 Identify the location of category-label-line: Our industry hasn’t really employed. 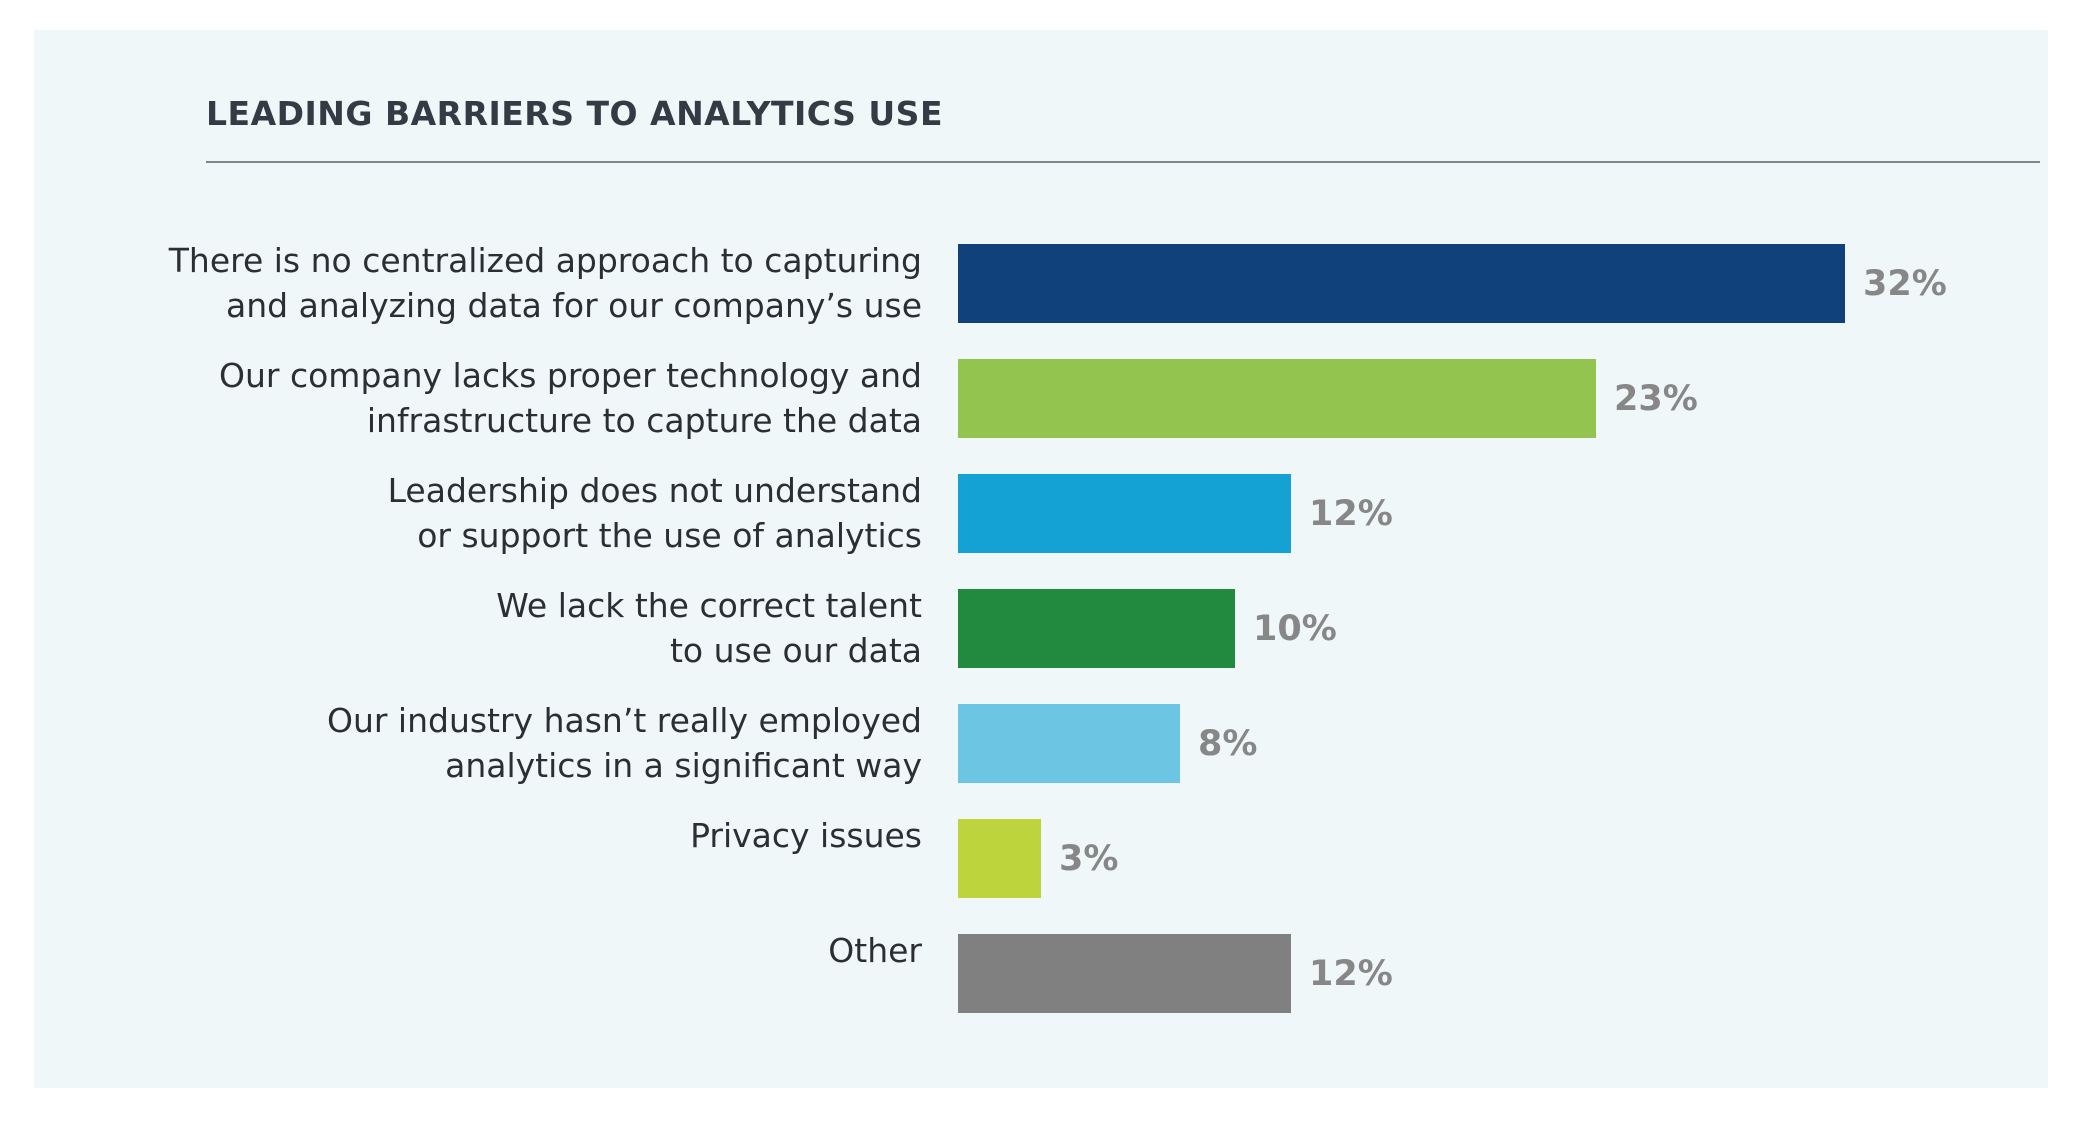
(624, 720).